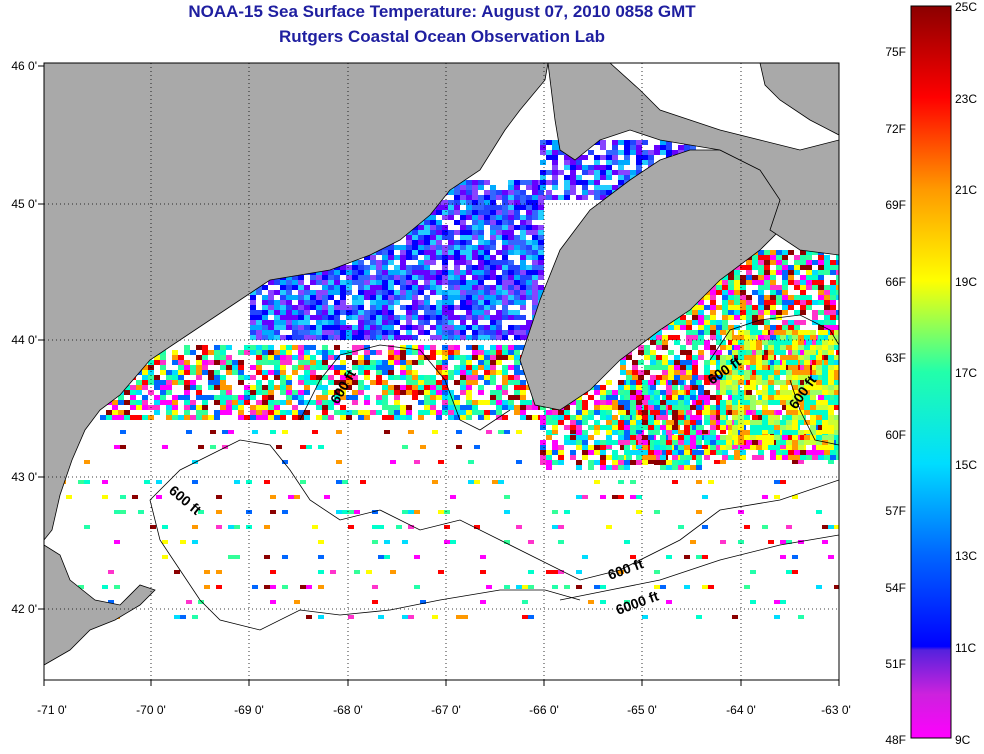 Image resolution: width=984 pixels, height=754 pixels. Describe the element at coordinates (100, 605) in the screenshot. I see `land-cape-cod` at that location.